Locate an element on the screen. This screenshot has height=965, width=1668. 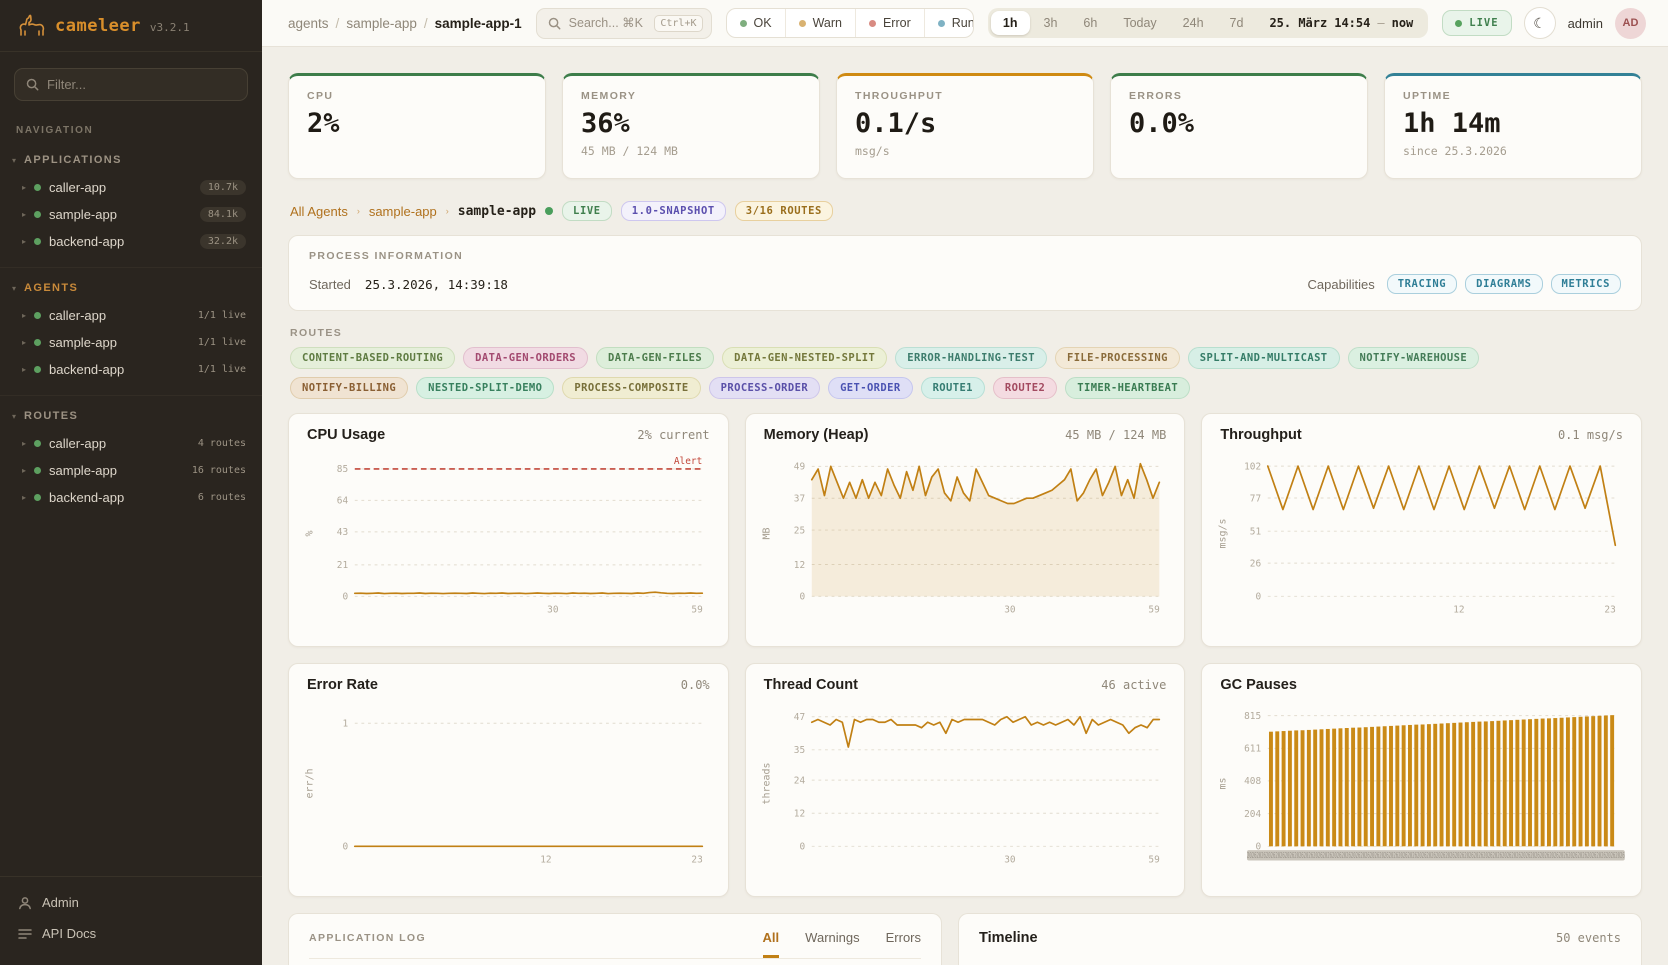
sidebar-item-sample-app: ▸ sample-app 1/1 live is located at coordinates (131, 342).